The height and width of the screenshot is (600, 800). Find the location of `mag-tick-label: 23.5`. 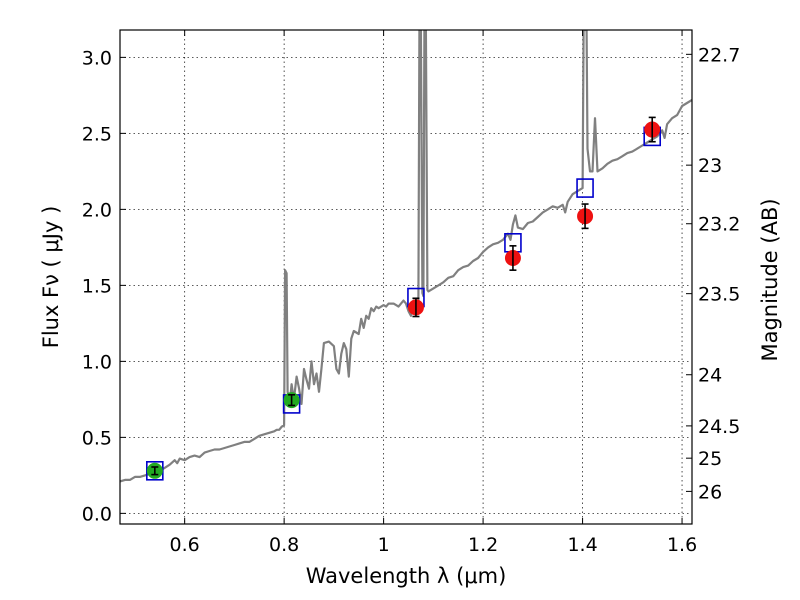

mag-tick-label: 23.5 is located at coordinates (719, 295).